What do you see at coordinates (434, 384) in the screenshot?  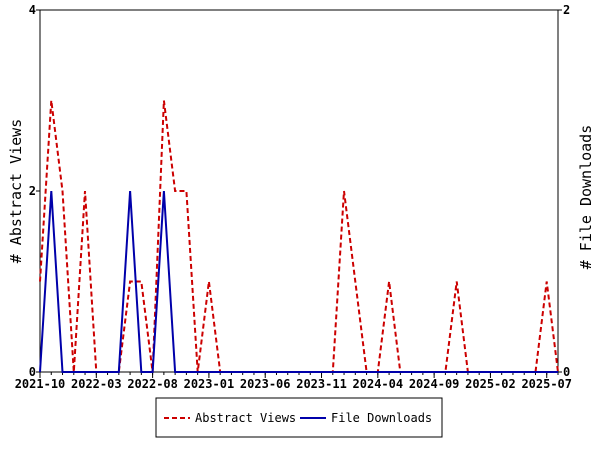 I see `x-tick-label: 2024-09` at bounding box center [434, 384].